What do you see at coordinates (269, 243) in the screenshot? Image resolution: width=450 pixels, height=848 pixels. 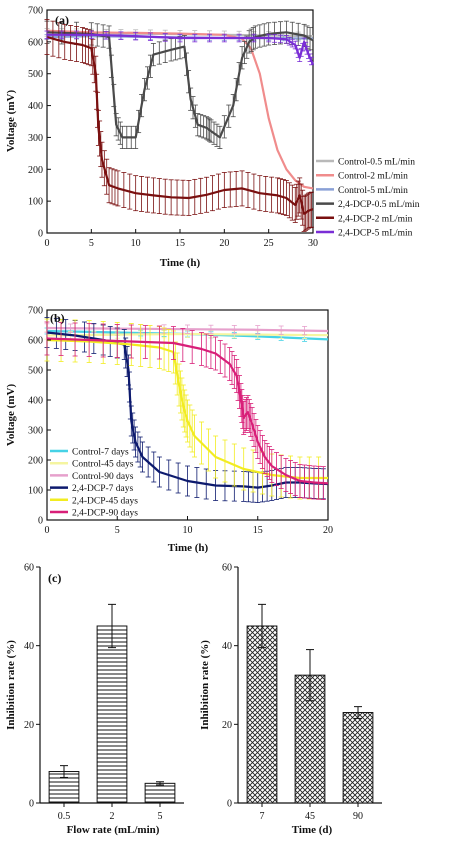 I see `x-tick-label: 25` at bounding box center [269, 243].